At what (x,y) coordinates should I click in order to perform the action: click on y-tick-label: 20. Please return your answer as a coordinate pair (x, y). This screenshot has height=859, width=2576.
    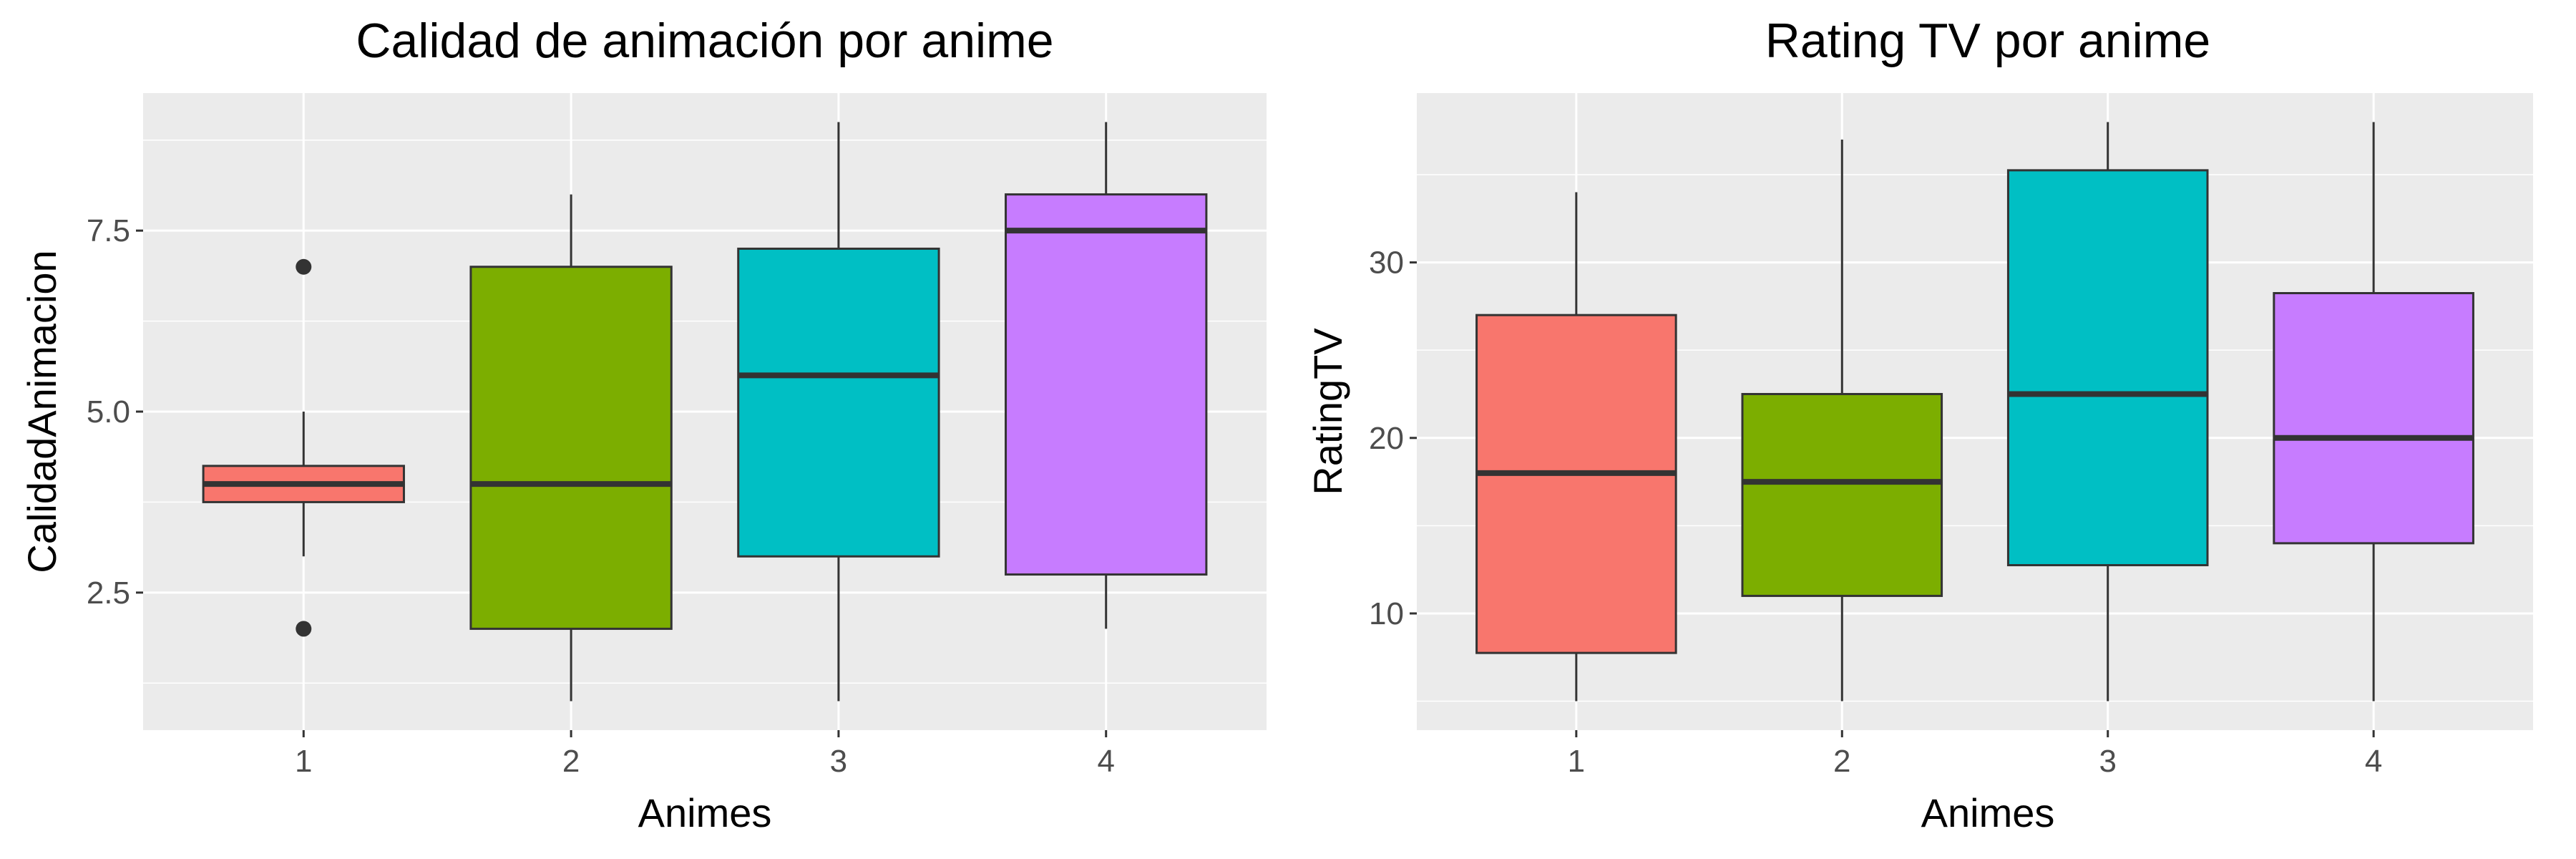
    Looking at the image, I should click on (1386, 438).